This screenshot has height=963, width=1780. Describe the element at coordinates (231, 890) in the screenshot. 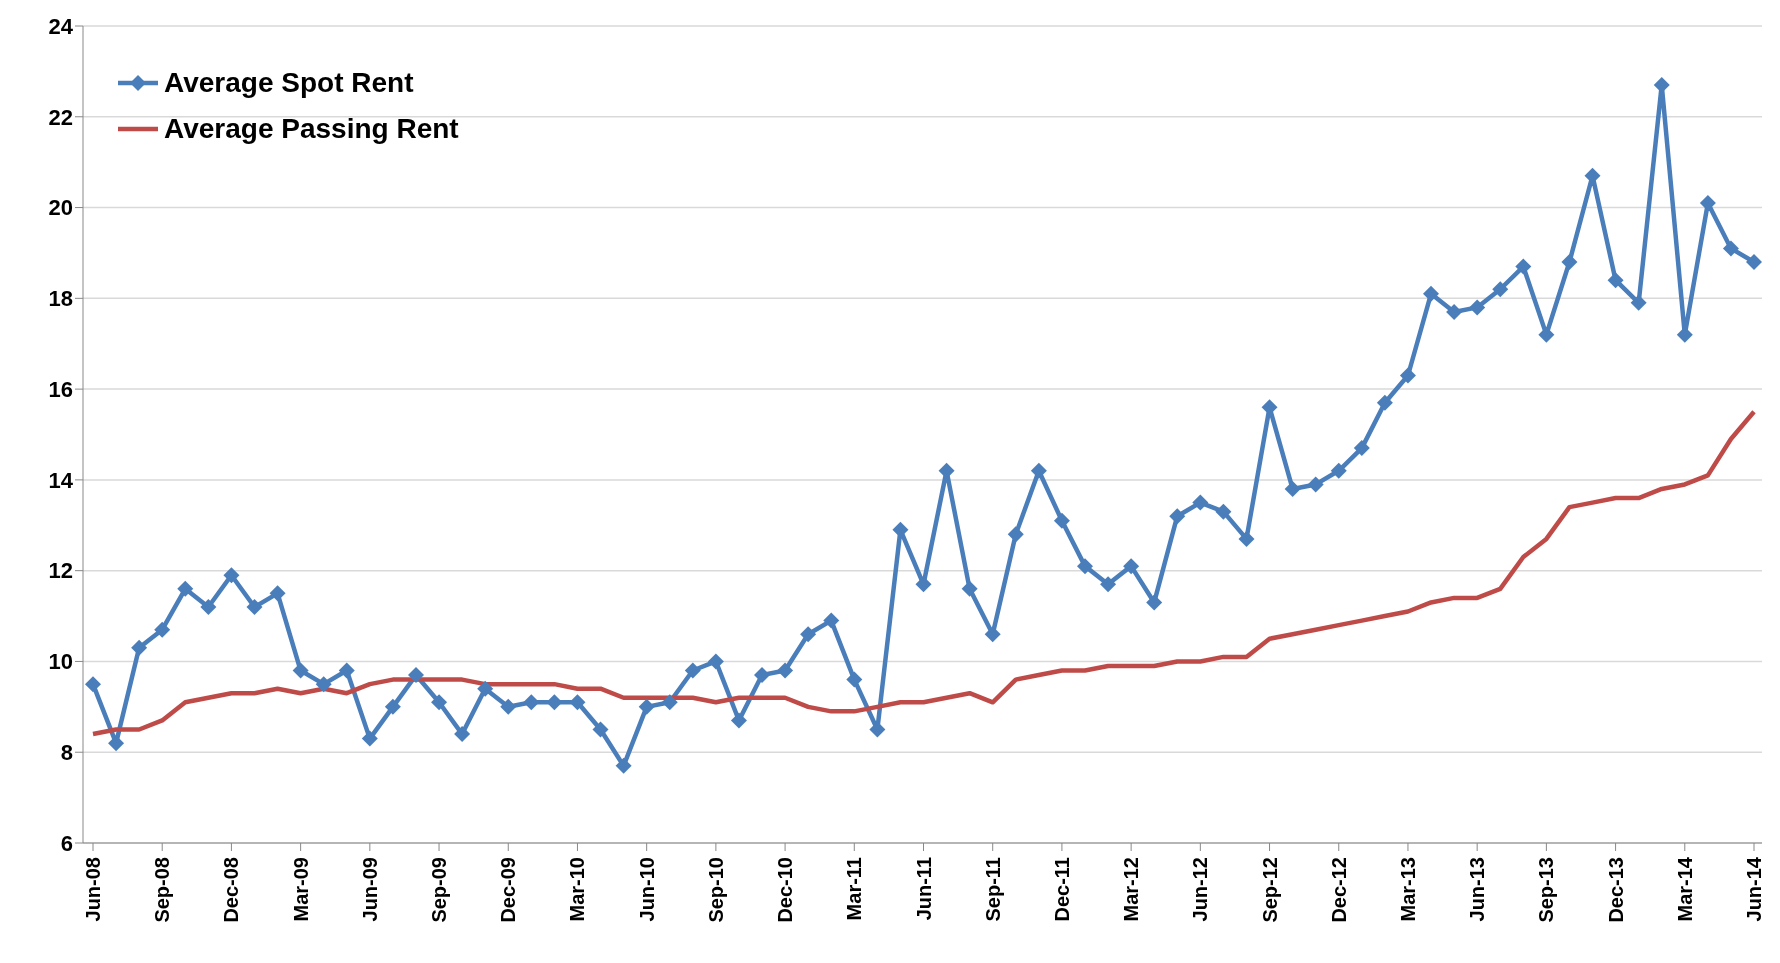

I see `x-tick-label: Dec-08` at that location.